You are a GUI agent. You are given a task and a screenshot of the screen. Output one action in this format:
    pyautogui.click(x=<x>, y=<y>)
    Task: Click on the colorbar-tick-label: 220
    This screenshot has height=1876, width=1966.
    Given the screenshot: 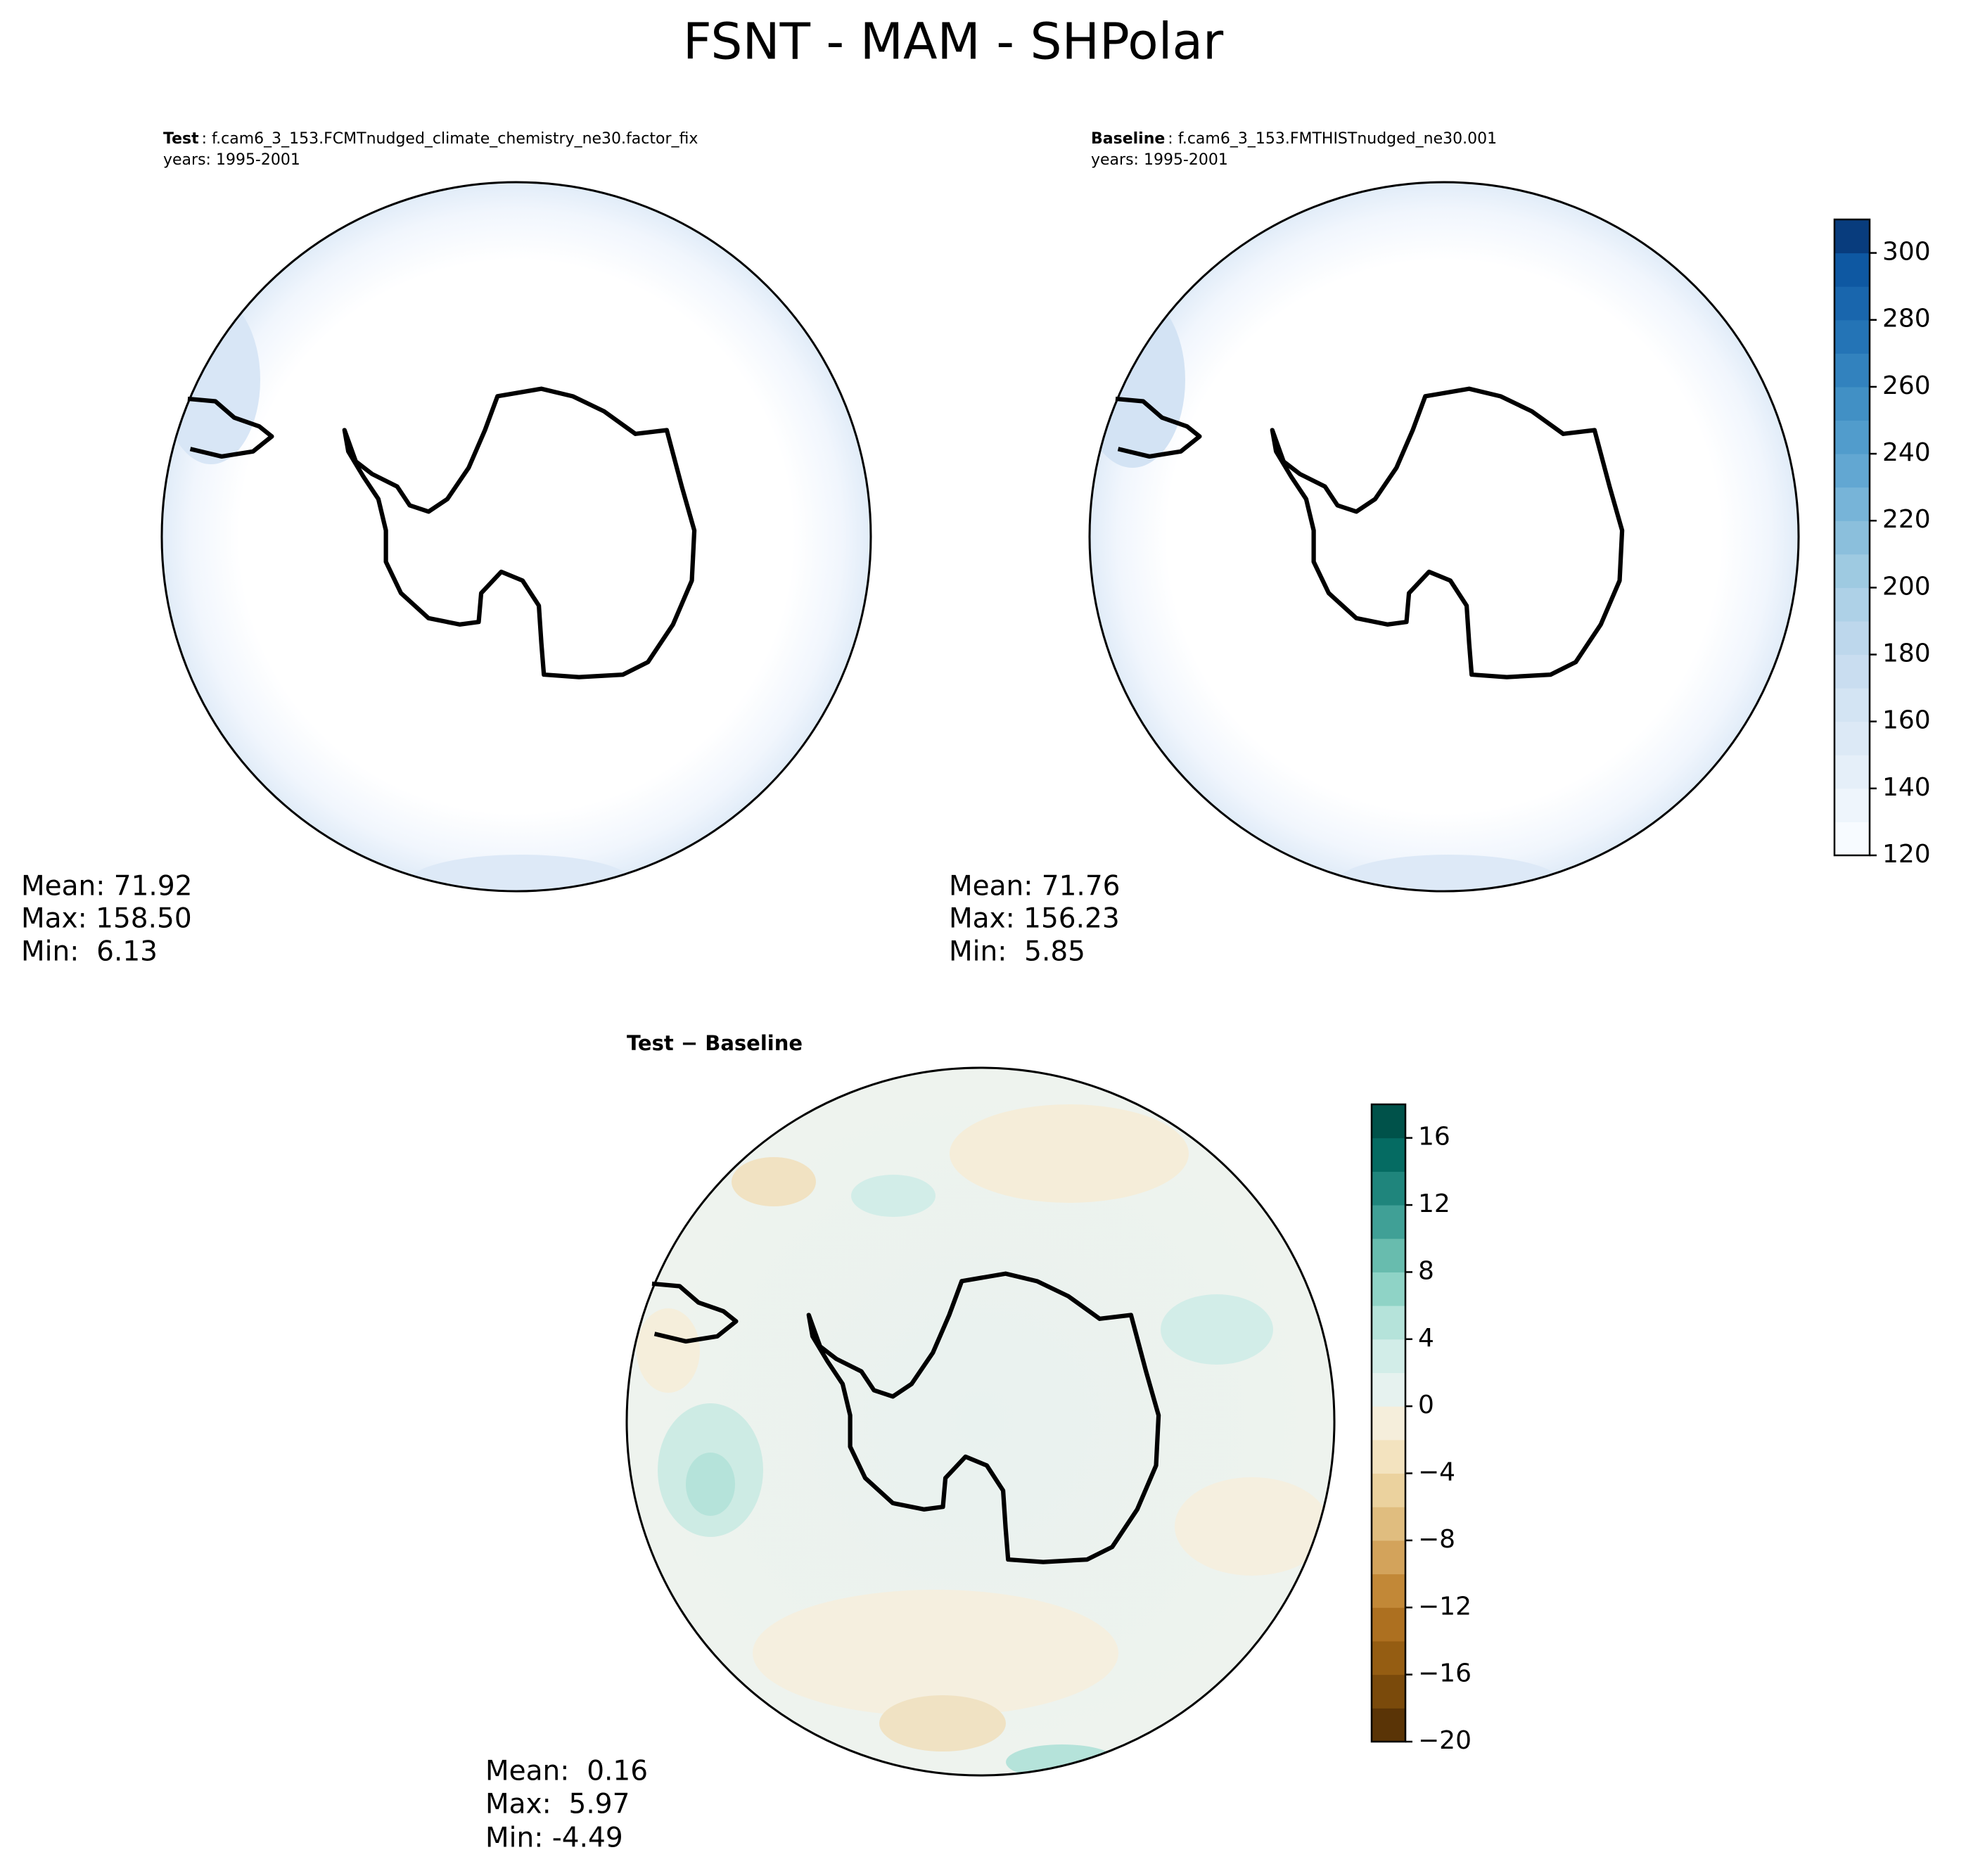 What is the action you would take?
    pyautogui.click(x=1906, y=519)
    